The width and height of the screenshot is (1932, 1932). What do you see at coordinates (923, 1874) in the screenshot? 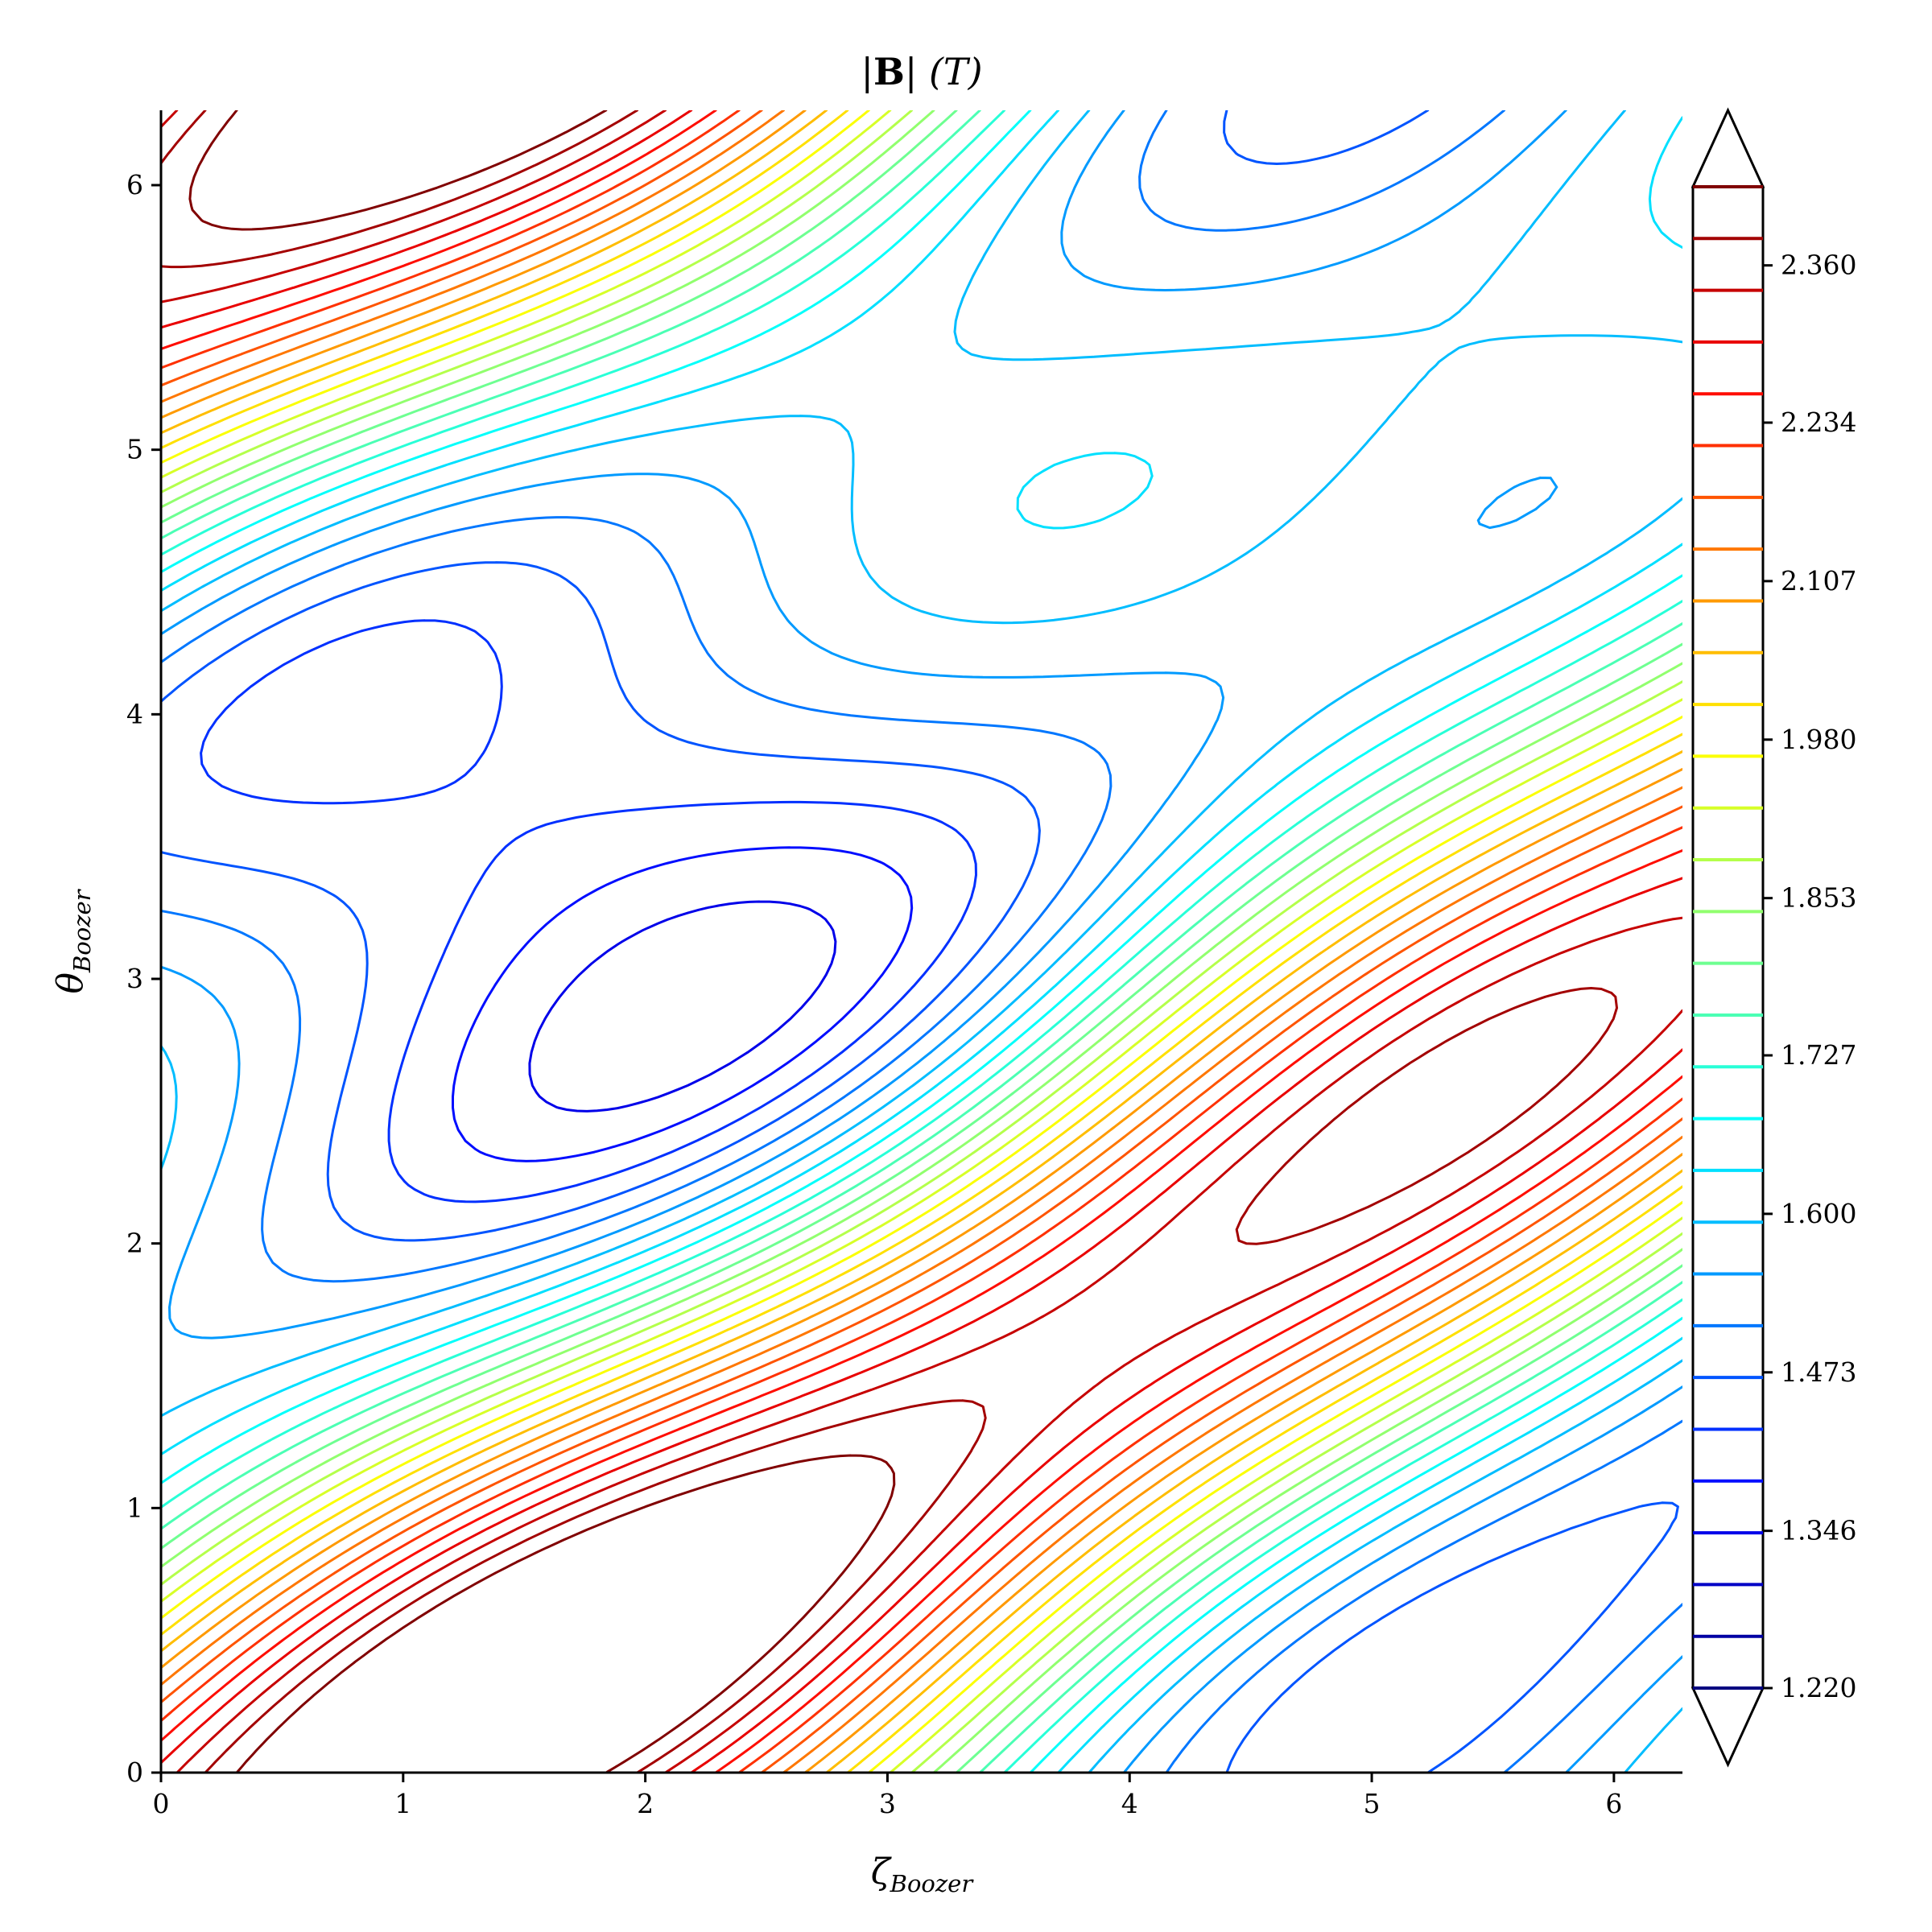
I see `x-axis-label: ζBoozer` at bounding box center [923, 1874].